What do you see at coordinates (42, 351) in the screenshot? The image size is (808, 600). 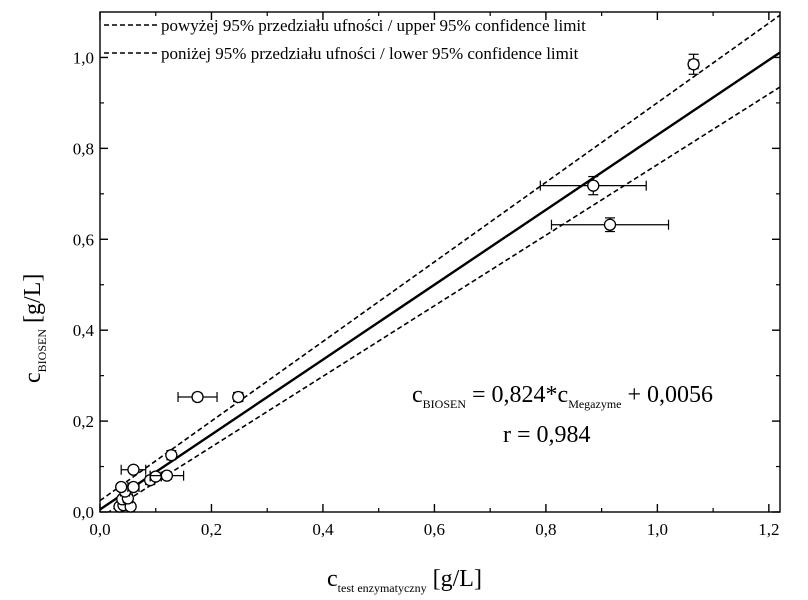 I see `y-axis-label-sub: BIOSEN` at bounding box center [42, 351].